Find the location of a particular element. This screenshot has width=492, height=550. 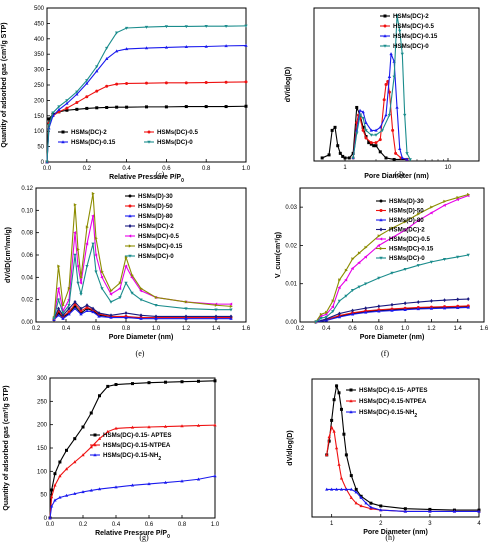

legend-label: HSMs(DC)-2 is located at coordinates (156, 226).